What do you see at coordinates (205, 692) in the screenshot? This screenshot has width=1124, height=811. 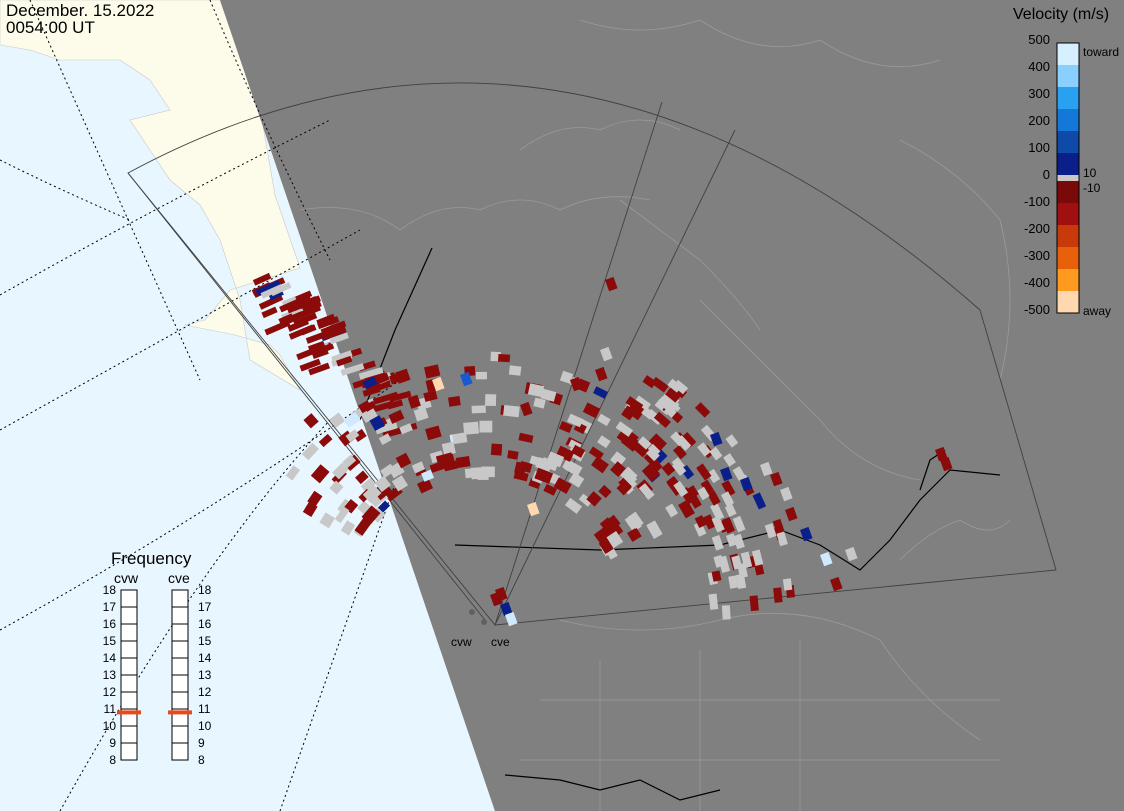 I see `frequency-scale-label: 12` at bounding box center [205, 692].